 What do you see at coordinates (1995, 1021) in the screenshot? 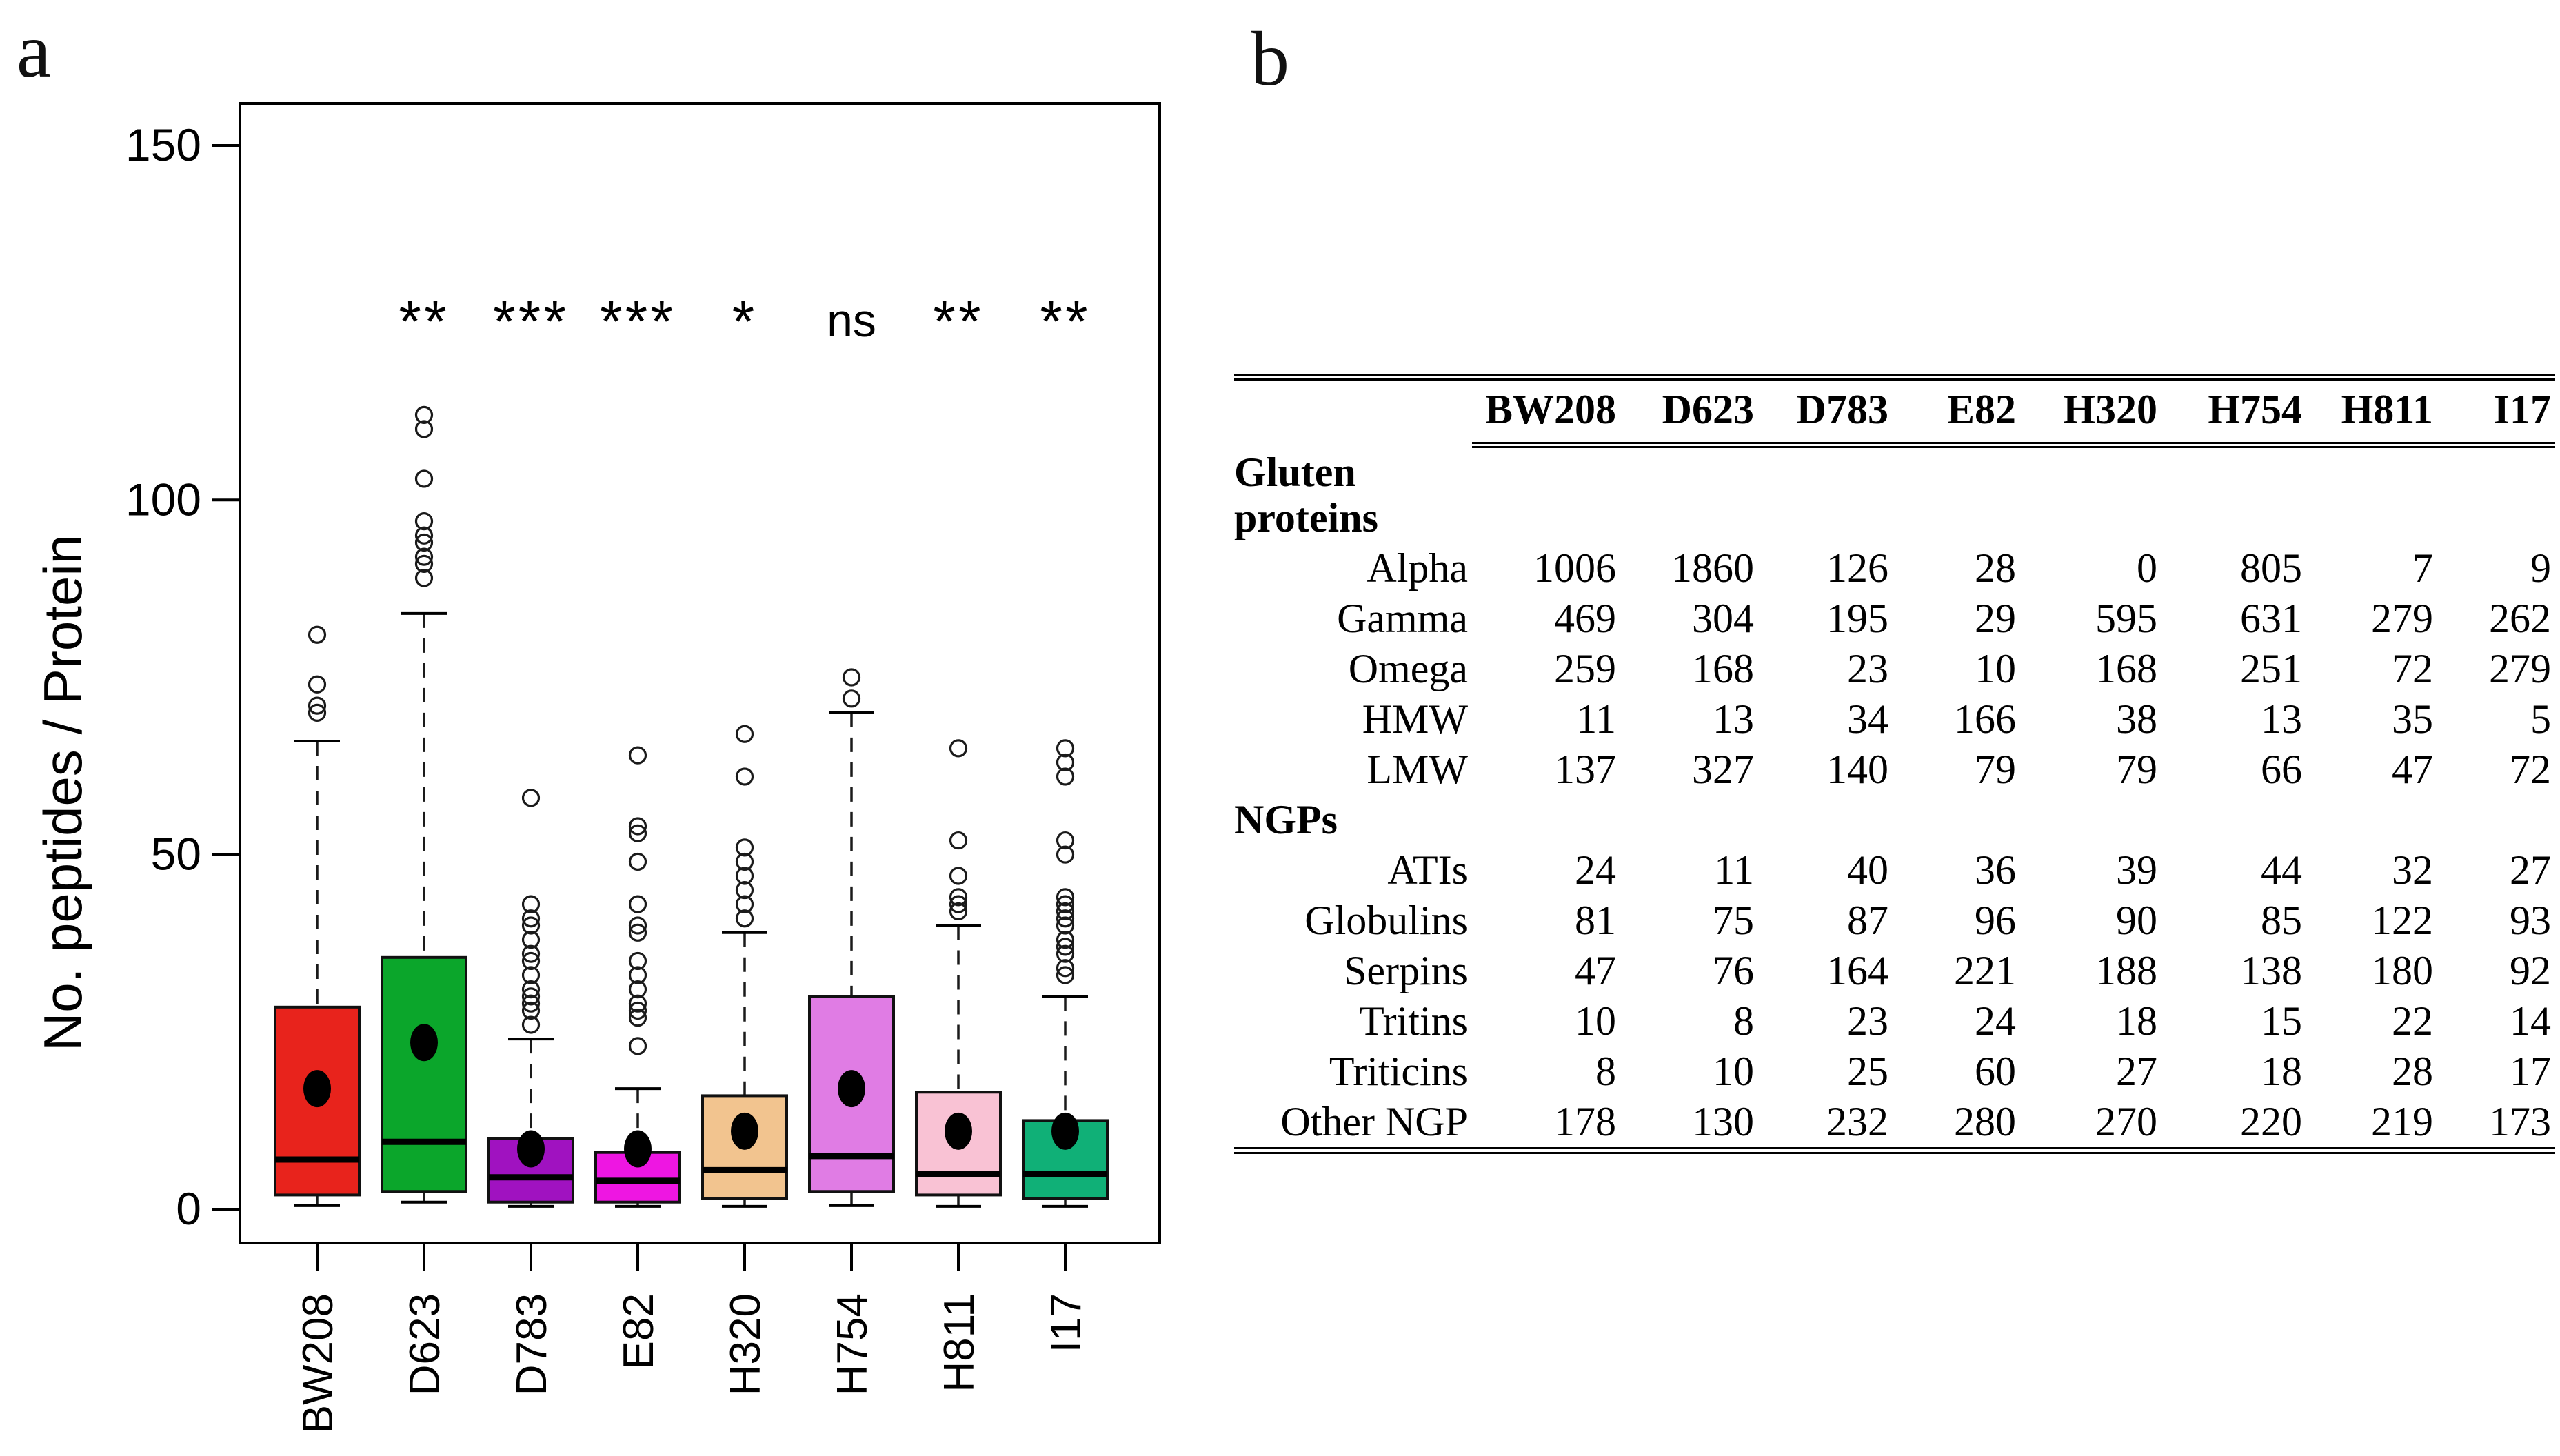
I see `table-cell: 24` at bounding box center [1995, 1021].